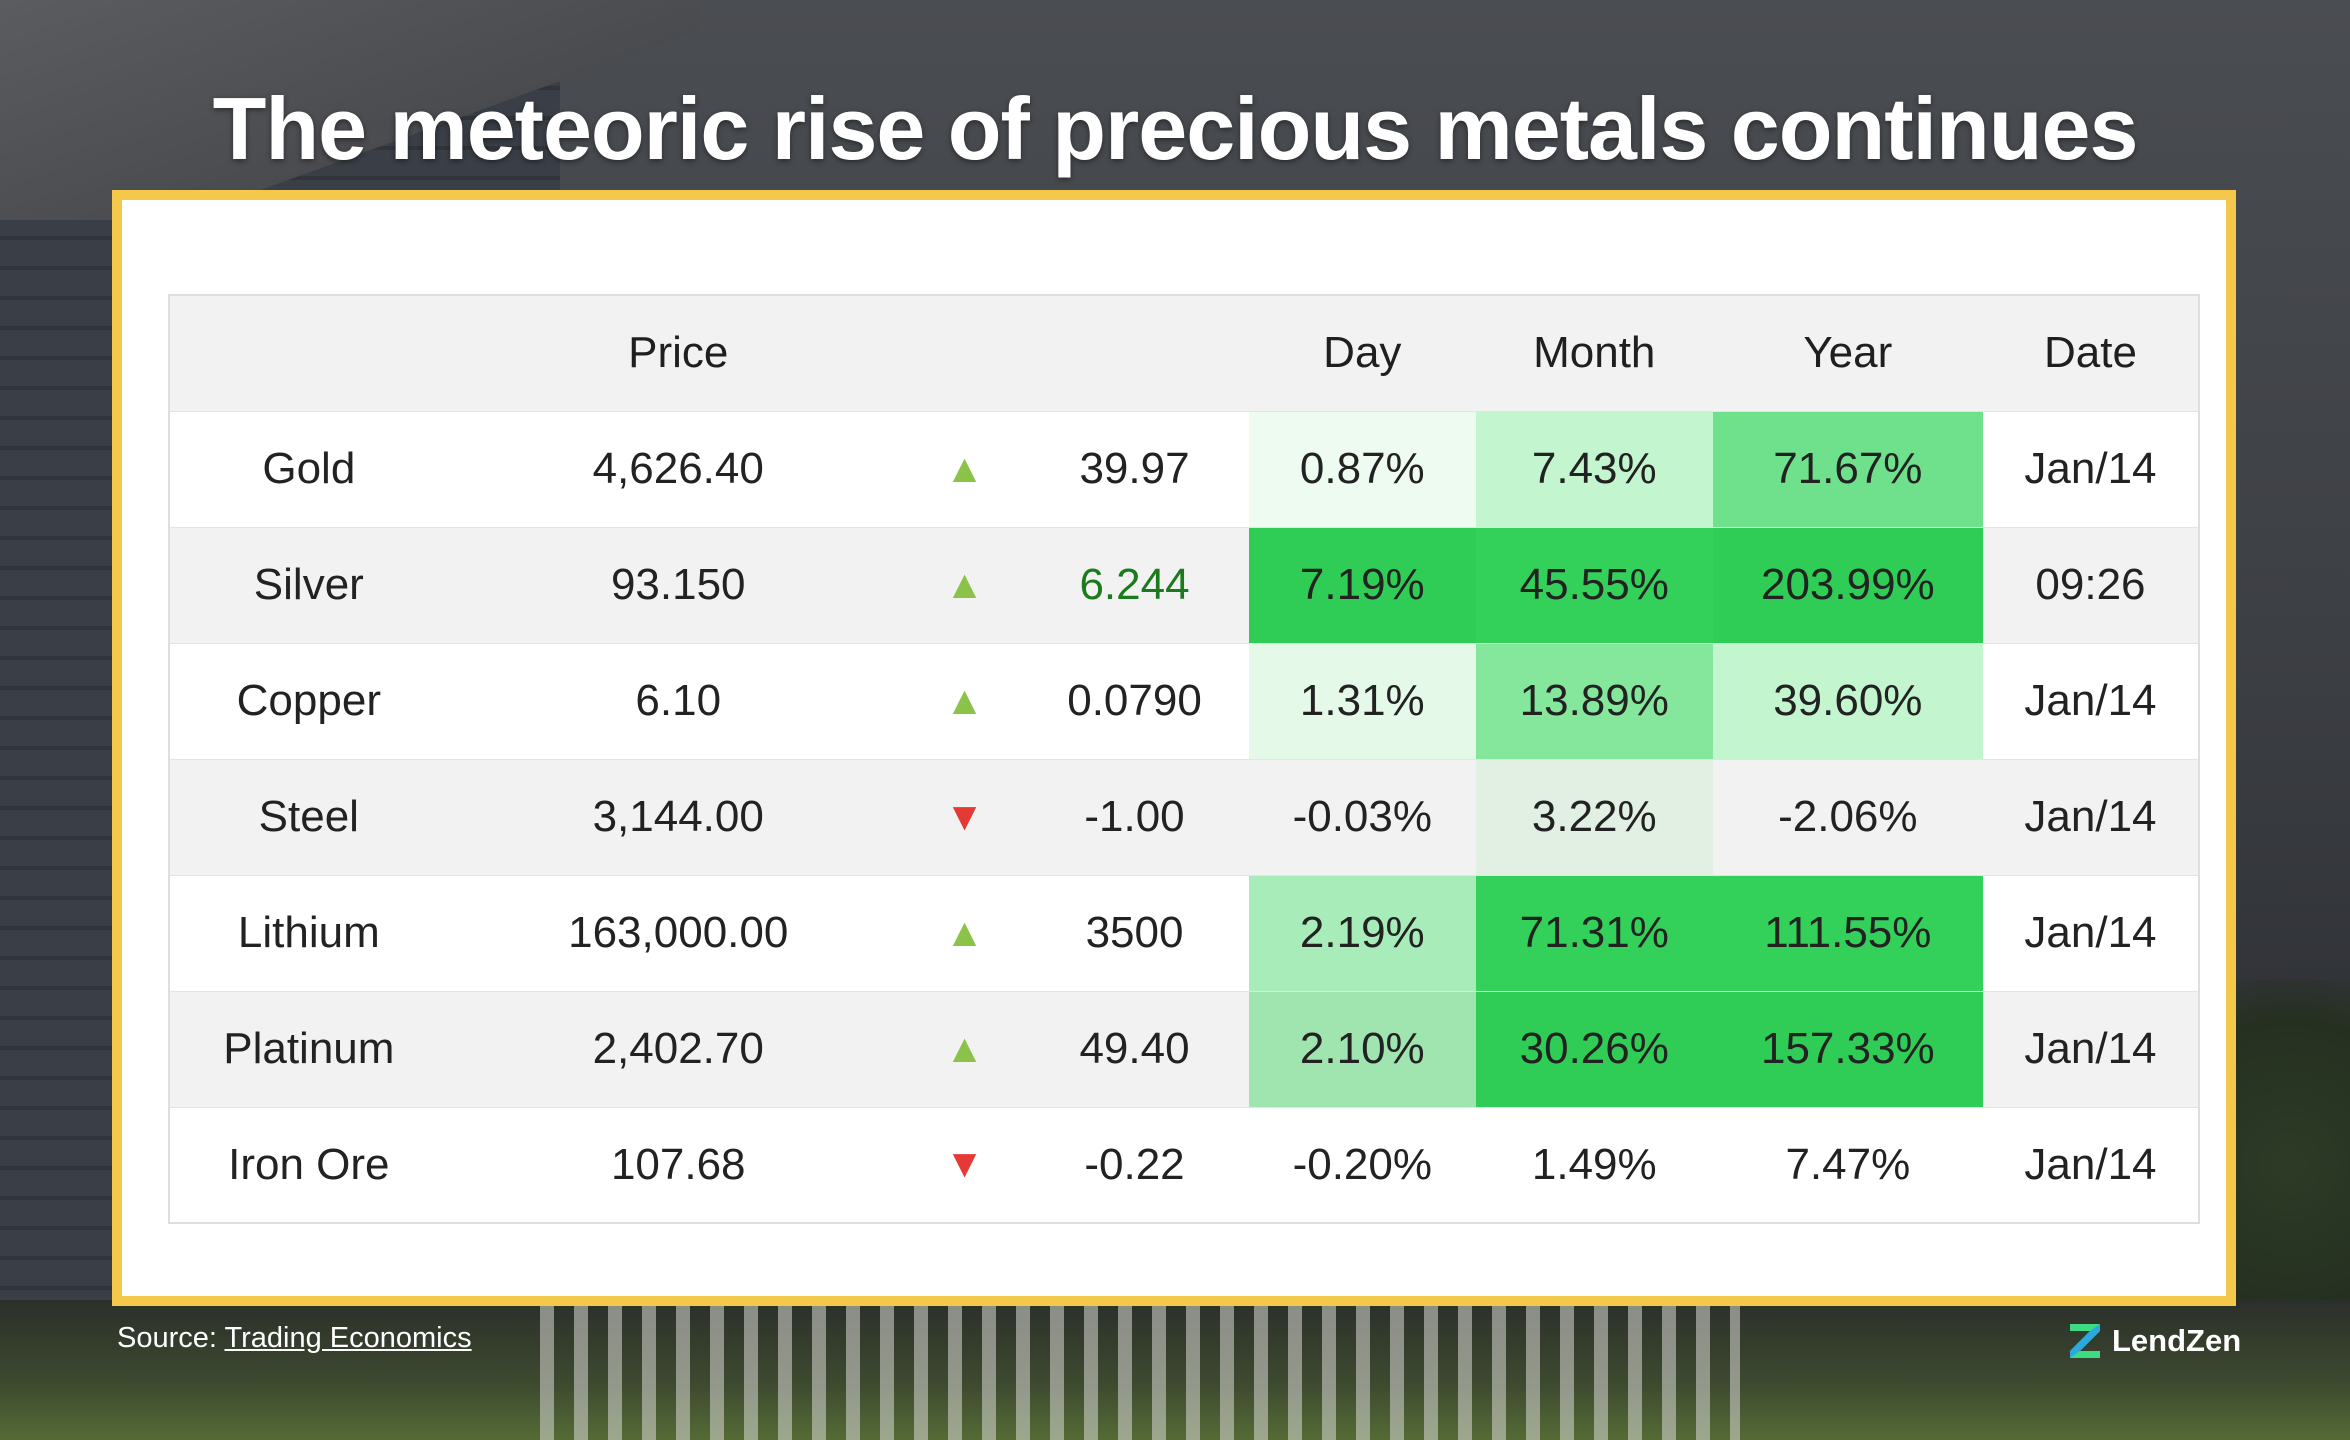 The height and width of the screenshot is (1440, 2350). Describe the element at coordinates (2090, 584) in the screenshot. I see `date-cell: 09:26` at that location.